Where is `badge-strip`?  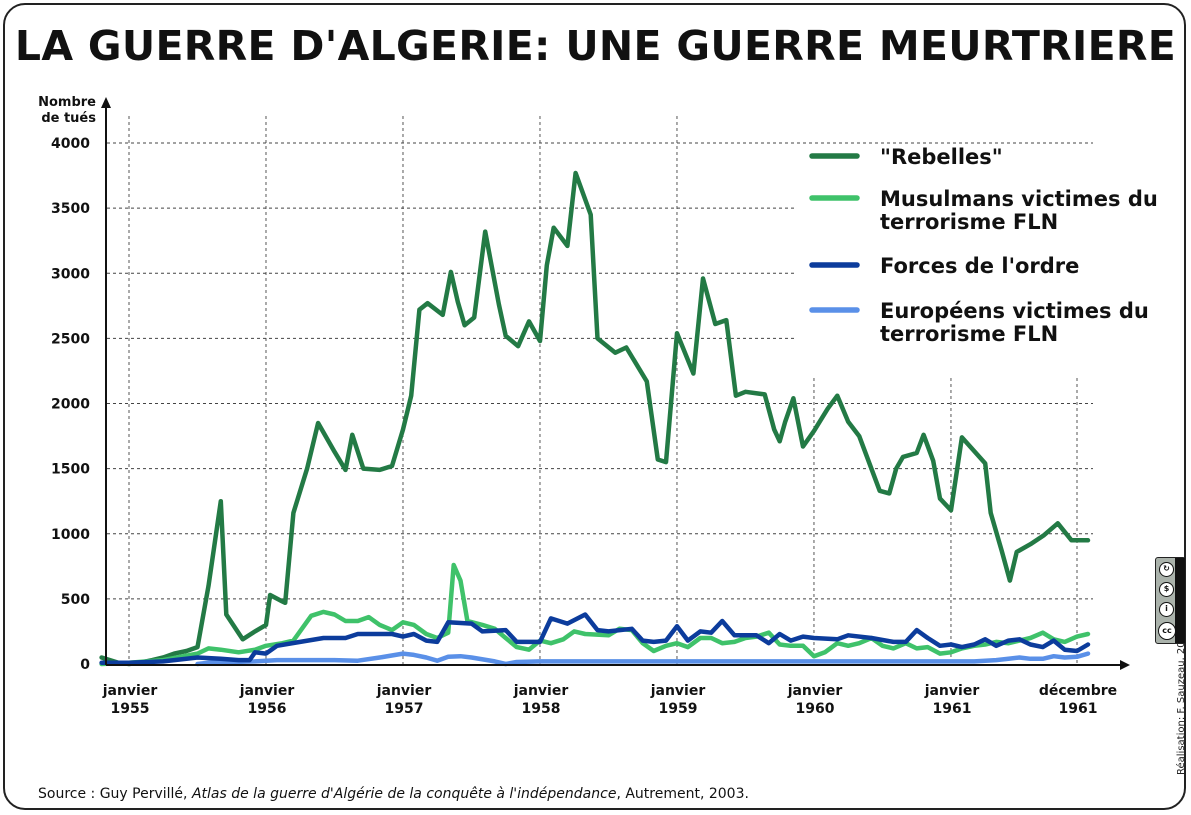 badge-strip is located at coordinates (1180, 600).